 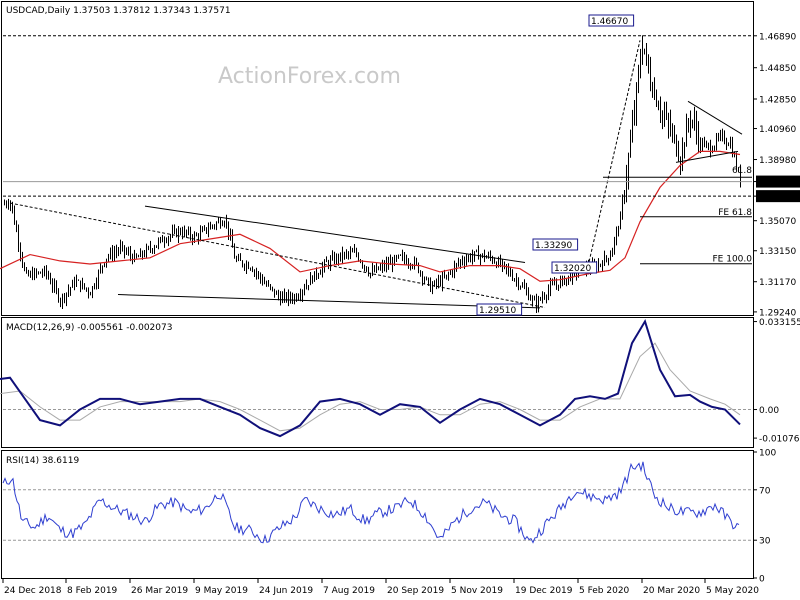 What do you see at coordinates (159, 591) in the screenshot?
I see `time-tick-label: 26 Mar 2019` at bounding box center [159, 591].